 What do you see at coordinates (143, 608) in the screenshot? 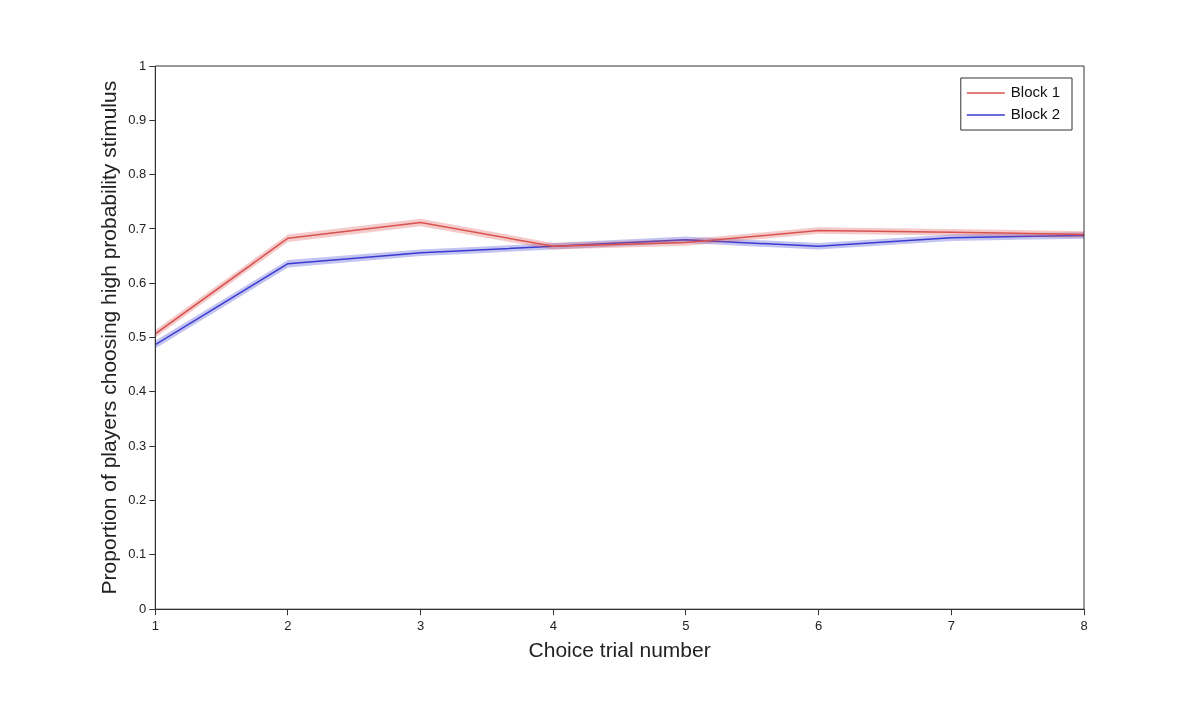
I see `y-tick-label: 0` at bounding box center [143, 608].